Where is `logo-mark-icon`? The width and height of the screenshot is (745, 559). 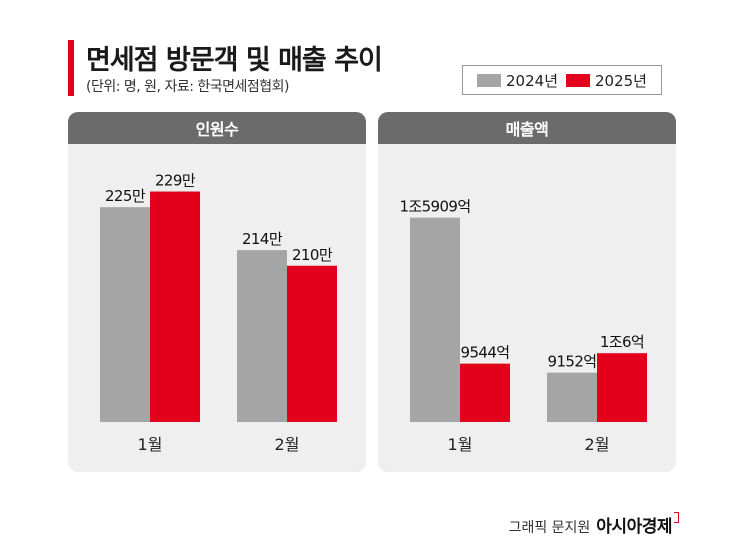 logo-mark-icon is located at coordinates (676, 517).